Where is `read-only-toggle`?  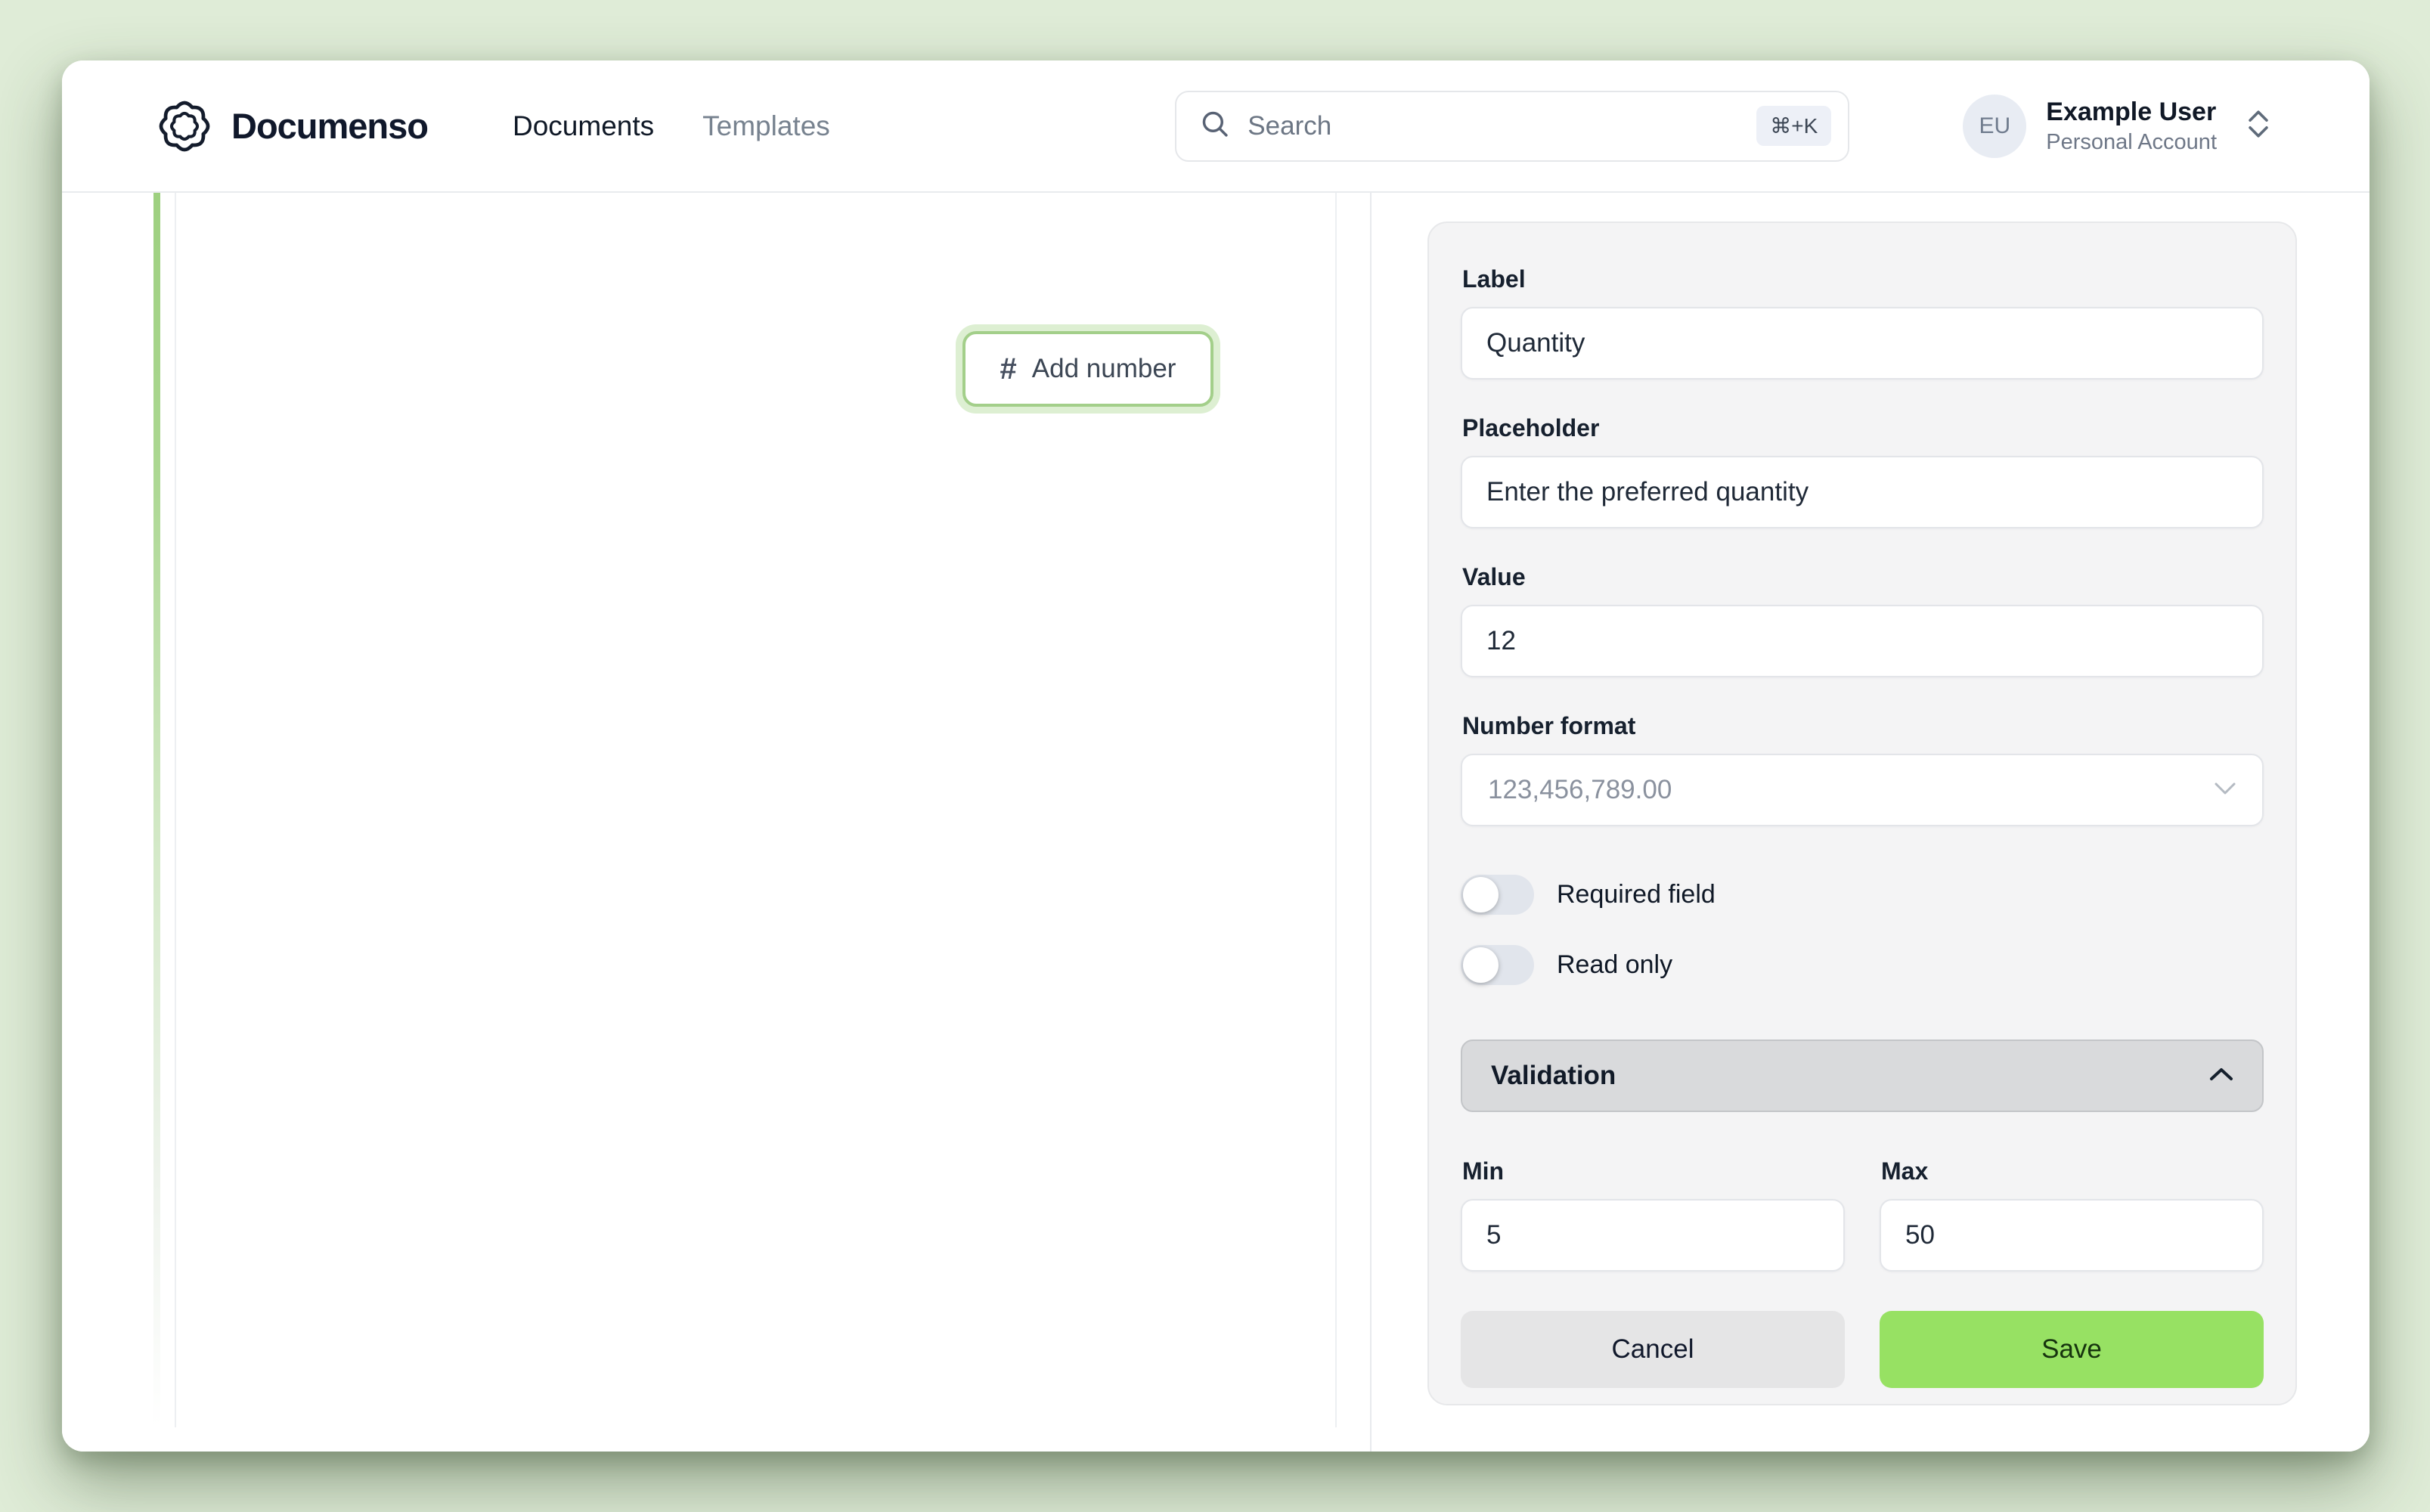 read-only-toggle is located at coordinates (1497, 965).